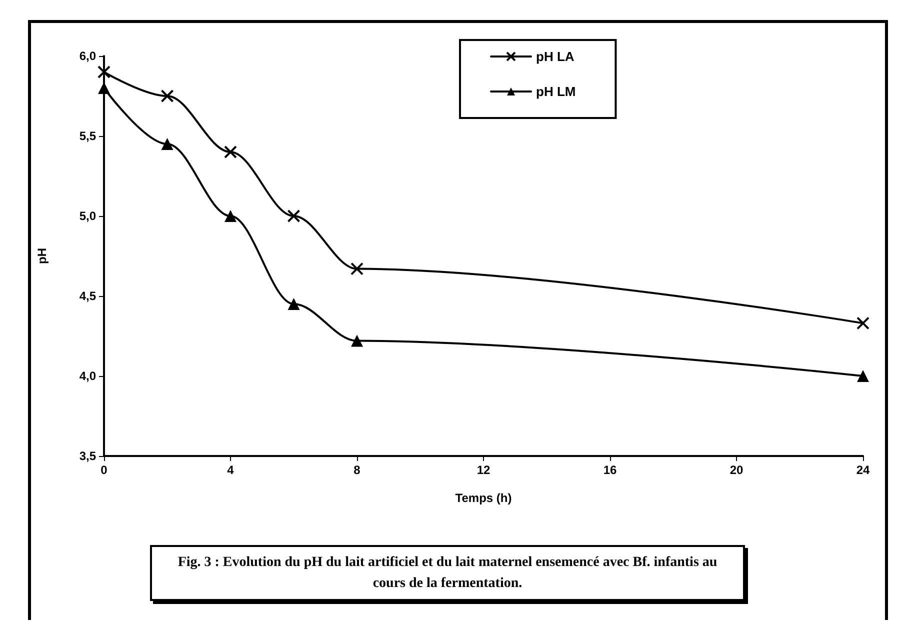  What do you see at coordinates (230, 470) in the screenshot?
I see `x-tick-label: 4` at bounding box center [230, 470].